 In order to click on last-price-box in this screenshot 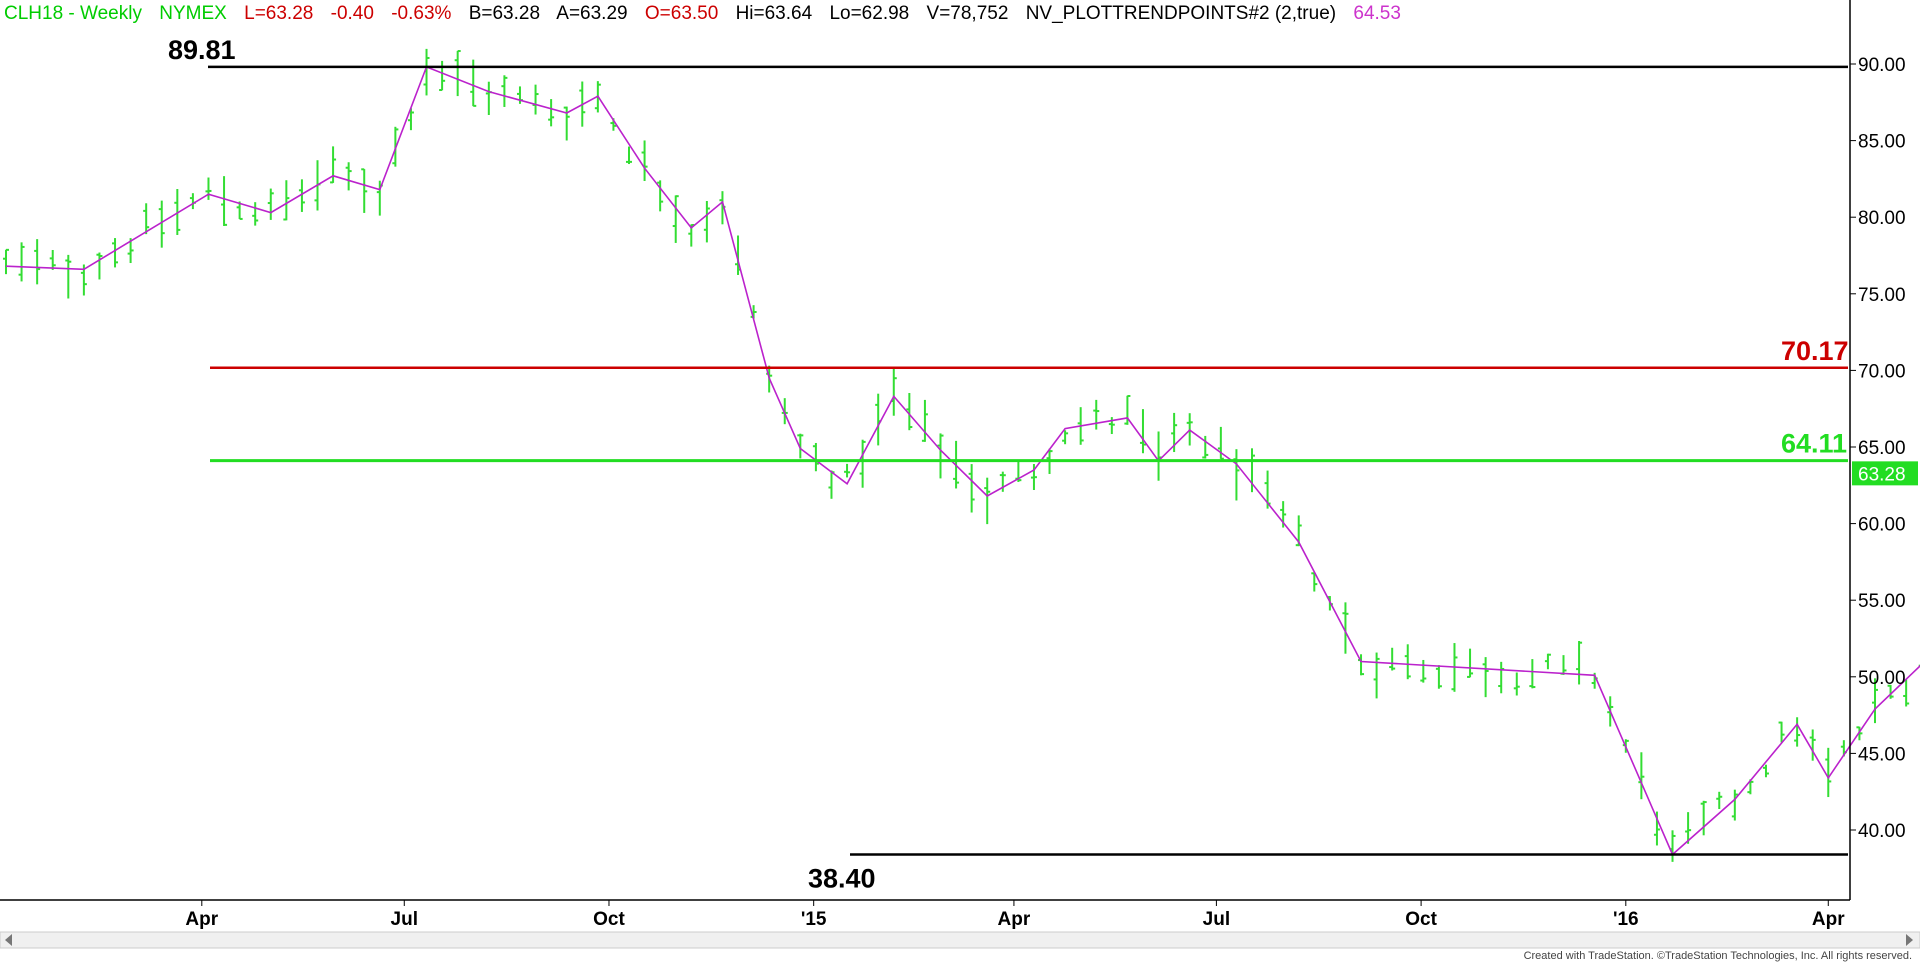, I will do `click(1885, 473)`.